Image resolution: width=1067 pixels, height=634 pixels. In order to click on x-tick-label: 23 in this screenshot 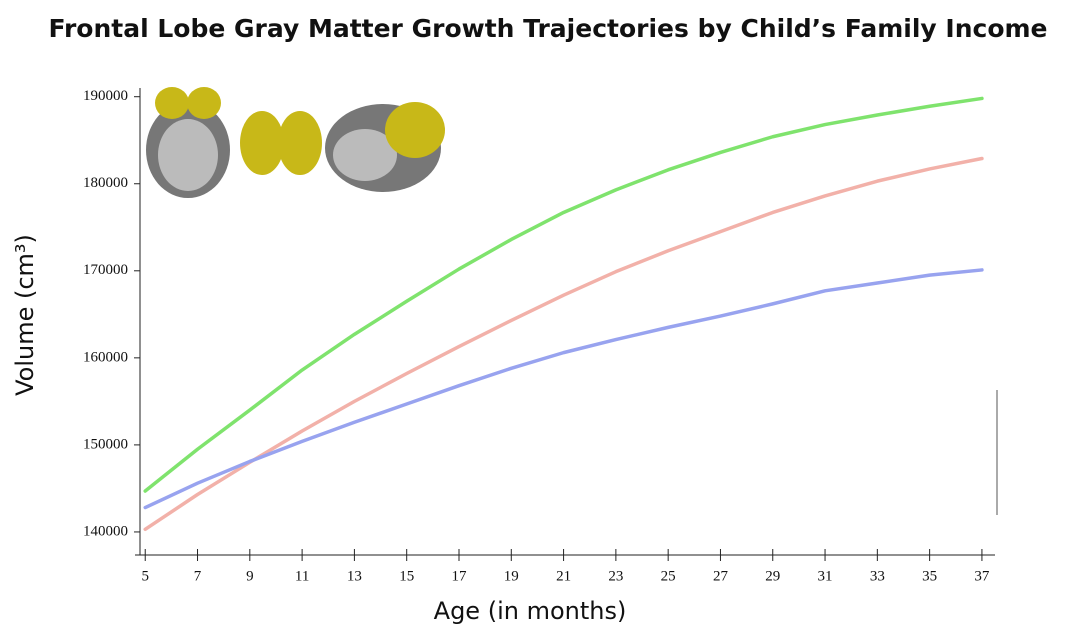, I will do `click(615, 576)`.